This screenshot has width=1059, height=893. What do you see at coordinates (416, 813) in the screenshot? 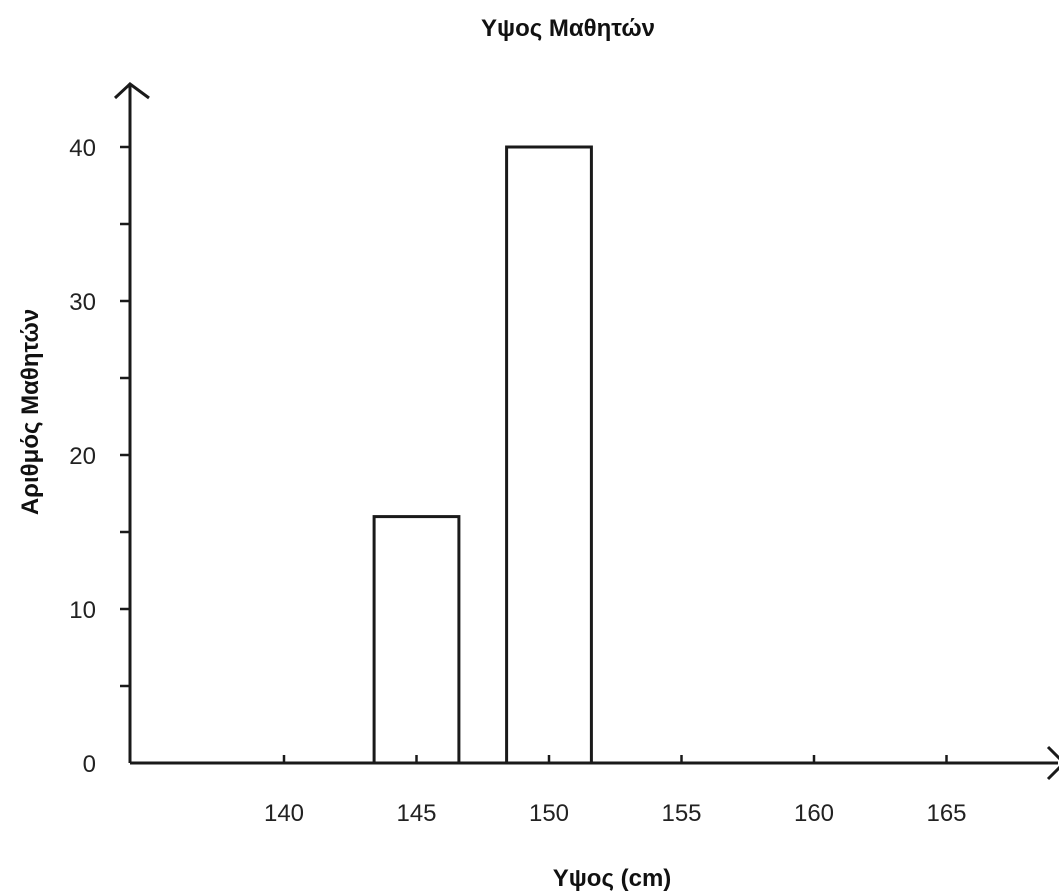
I see `x-tick-label-145: 145` at bounding box center [416, 813].